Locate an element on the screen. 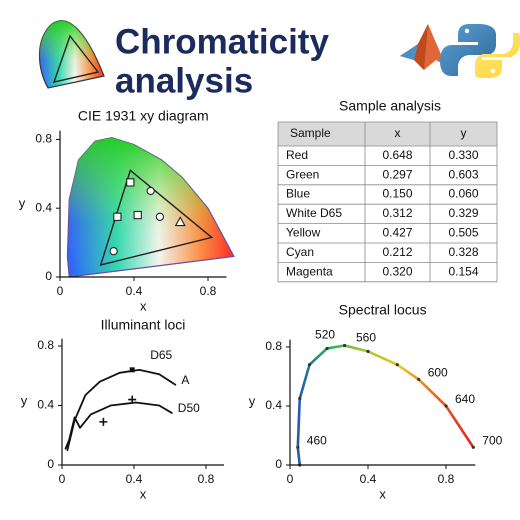 Image resolution: width=520 pixels, height=520 pixels. chart-title: Spectral locus is located at coordinates (383, 310).